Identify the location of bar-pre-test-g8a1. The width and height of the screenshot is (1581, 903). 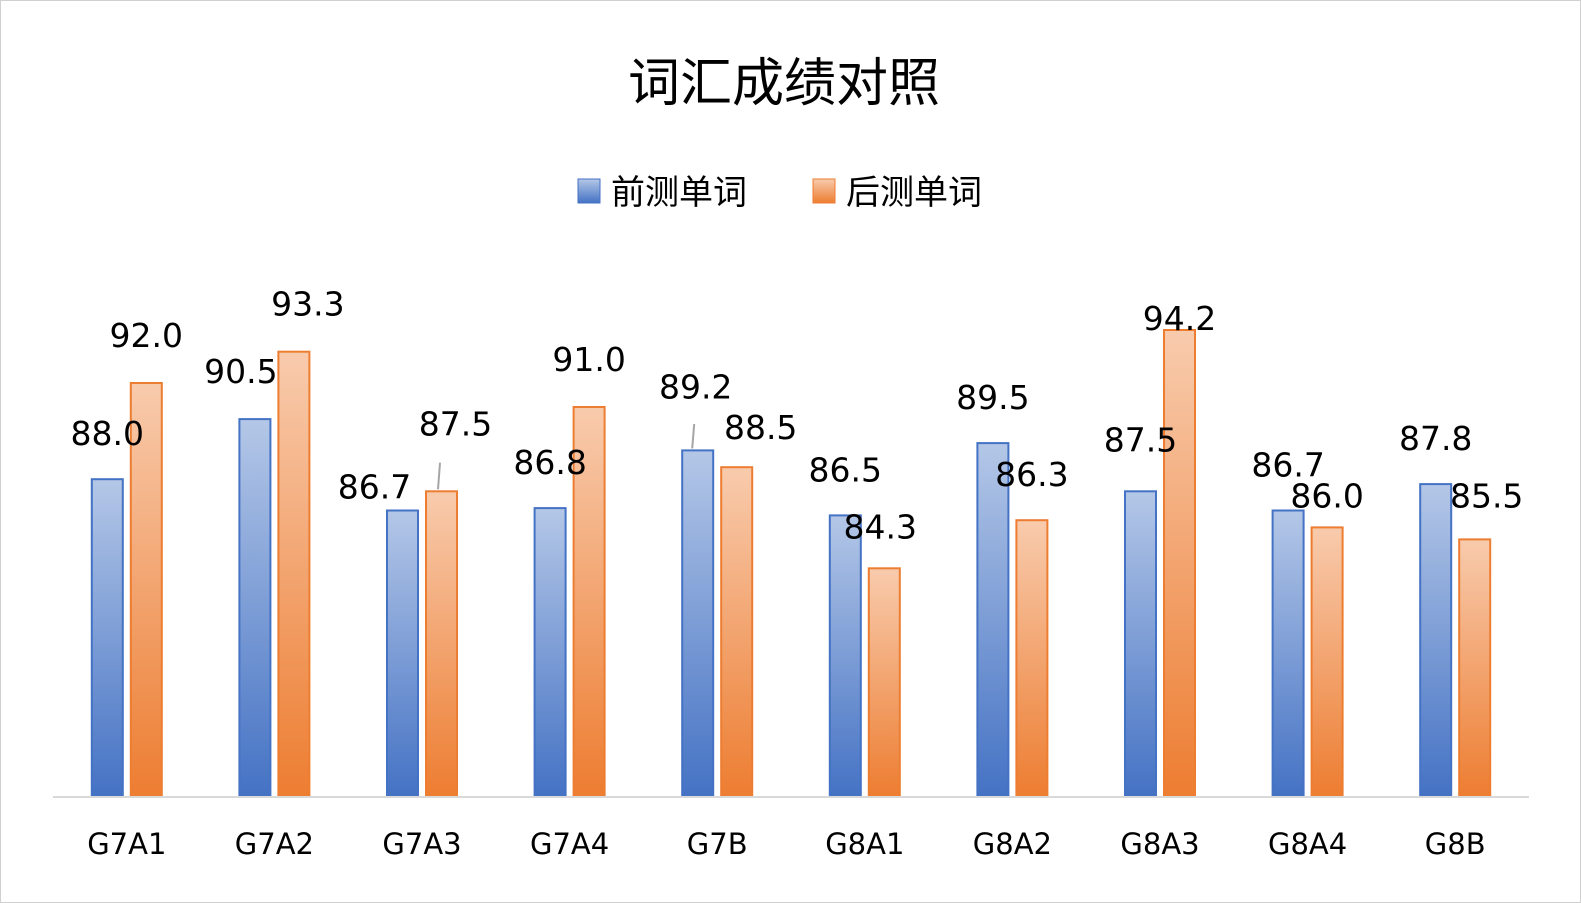
(845, 656).